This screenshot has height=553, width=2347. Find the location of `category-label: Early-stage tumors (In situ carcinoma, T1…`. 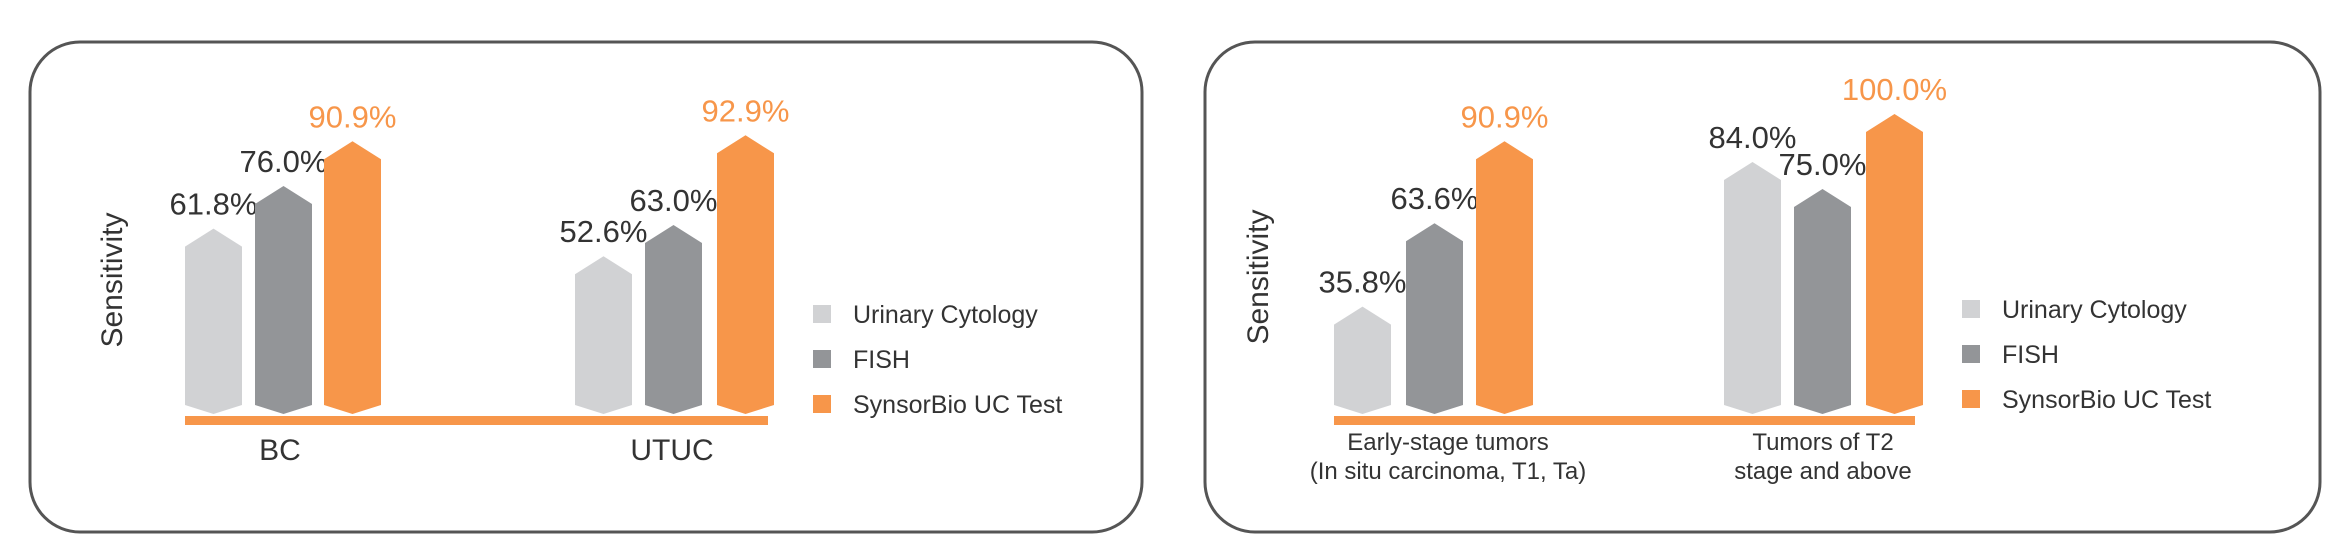

category-label: Early-stage tumors (In situ carcinoma, T1… is located at coordinates (1448, 457).